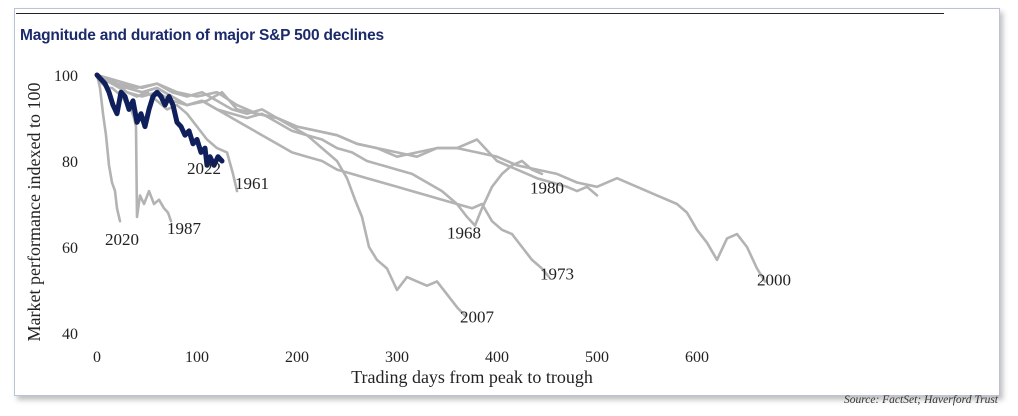 This screenshot has width=1018, height=416. Describe the element at coordinates (597, 357) in the screenshot. I see `x-tick-label: 500` at that location.